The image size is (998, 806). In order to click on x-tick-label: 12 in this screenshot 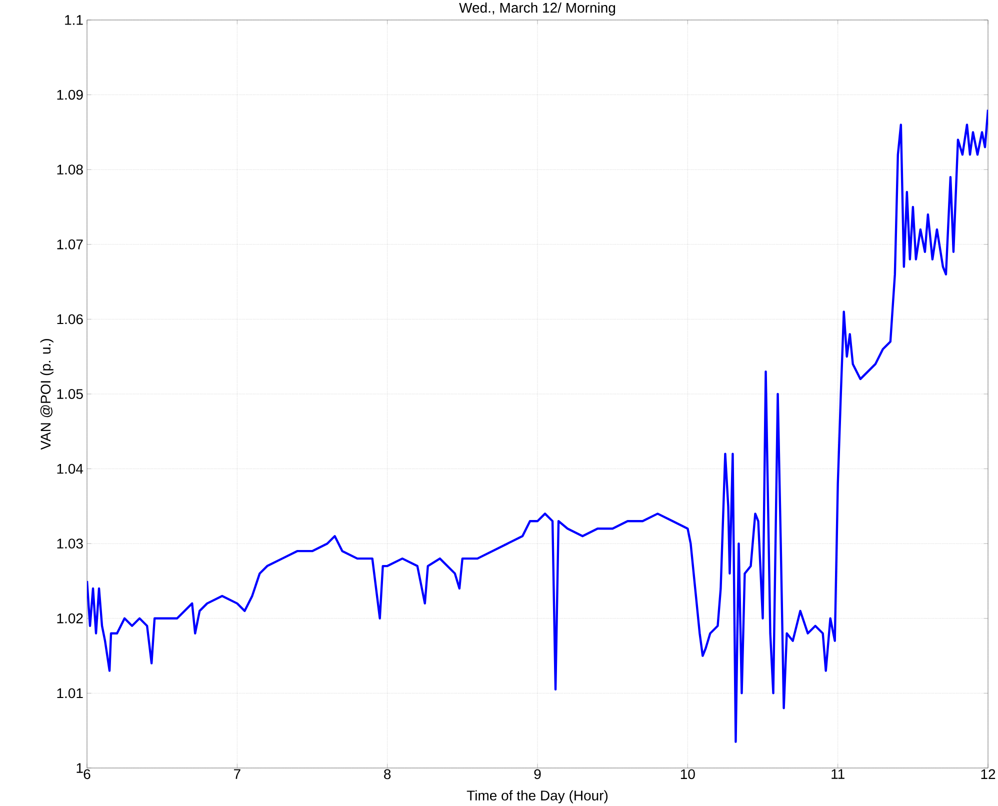, I will do `click(988, 774)`.